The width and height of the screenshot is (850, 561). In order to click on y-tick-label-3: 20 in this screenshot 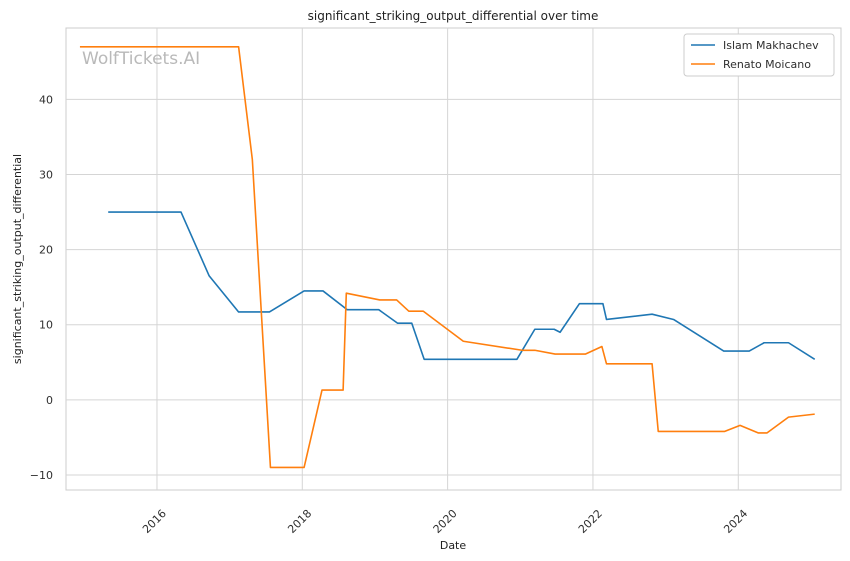, I will do `click(46, 250)`.